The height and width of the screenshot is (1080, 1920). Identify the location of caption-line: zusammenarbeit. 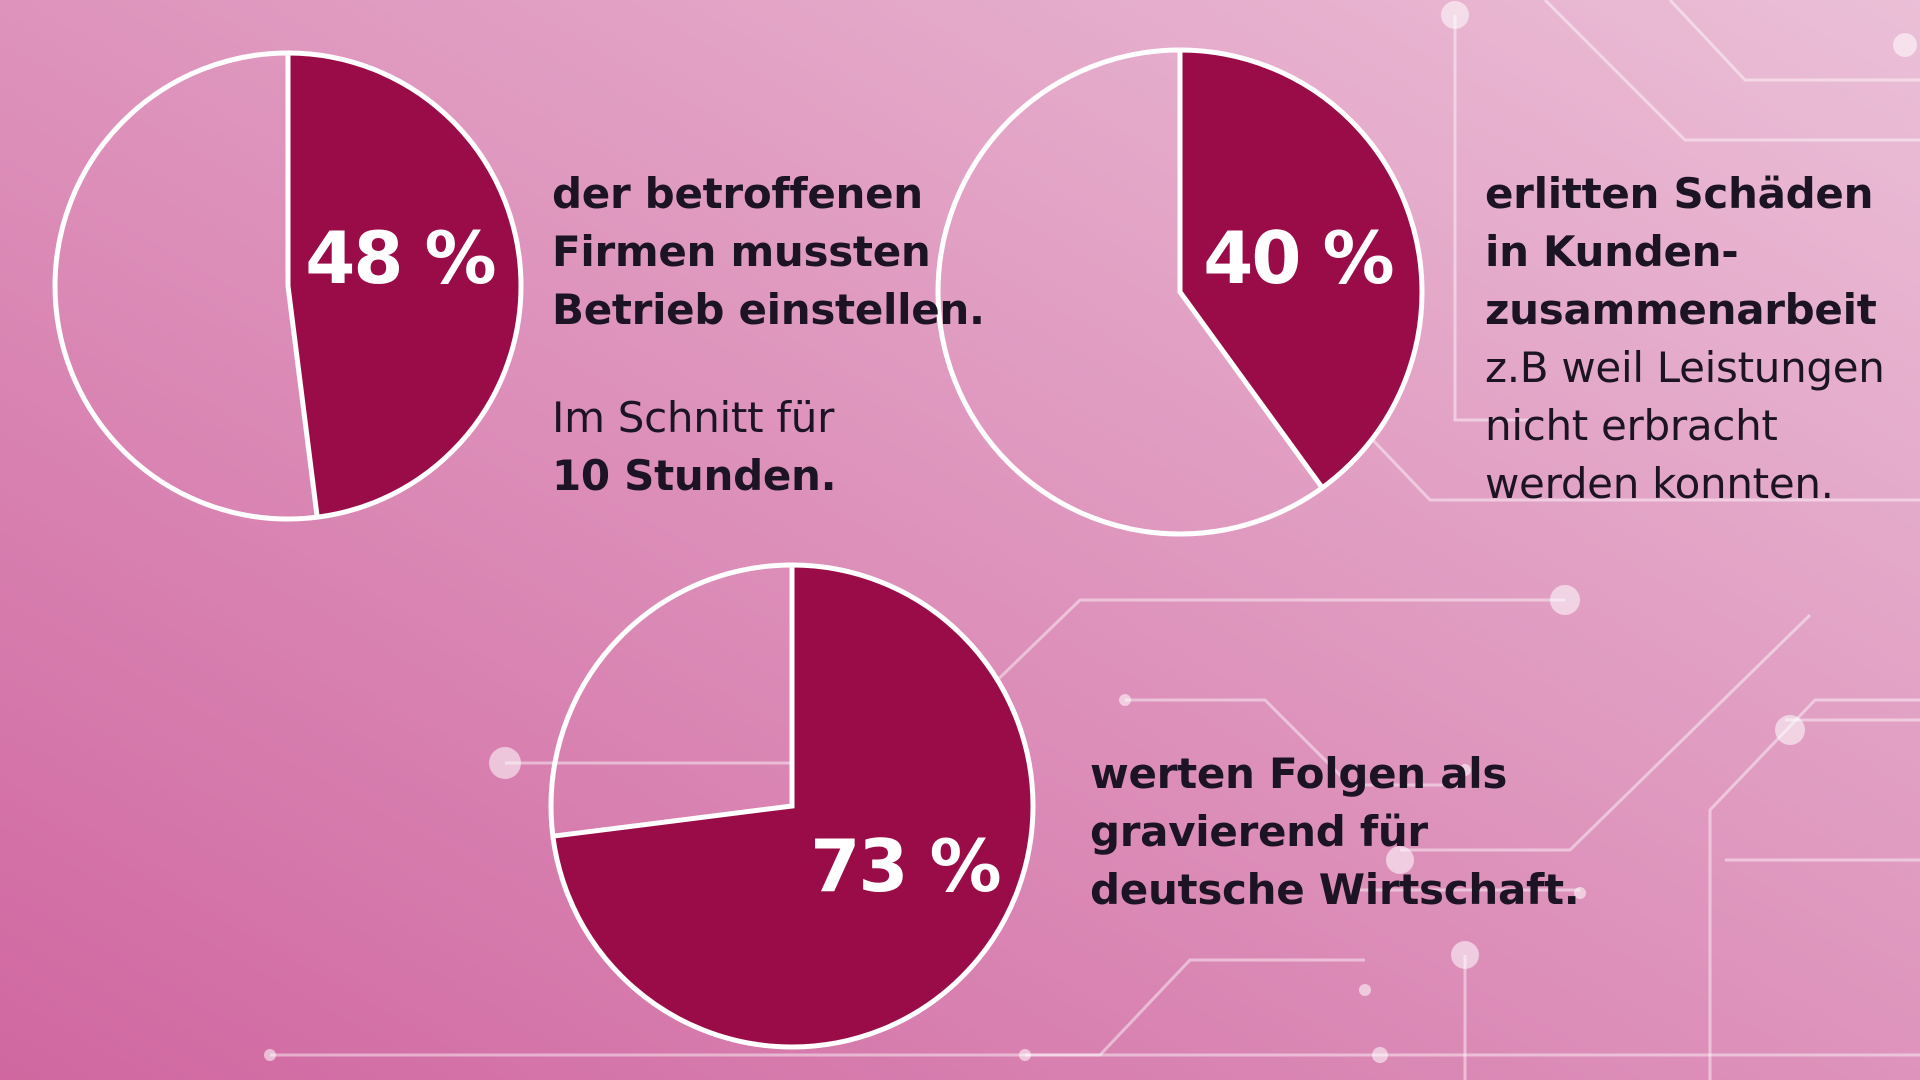
(1681, 309).